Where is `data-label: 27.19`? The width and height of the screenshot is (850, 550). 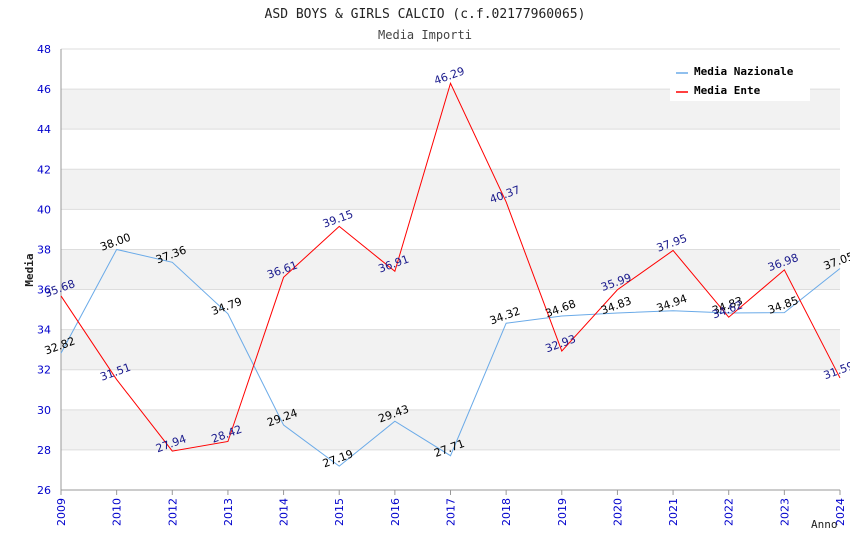
data-label: 27.19 is located at coordinates (338, 458).